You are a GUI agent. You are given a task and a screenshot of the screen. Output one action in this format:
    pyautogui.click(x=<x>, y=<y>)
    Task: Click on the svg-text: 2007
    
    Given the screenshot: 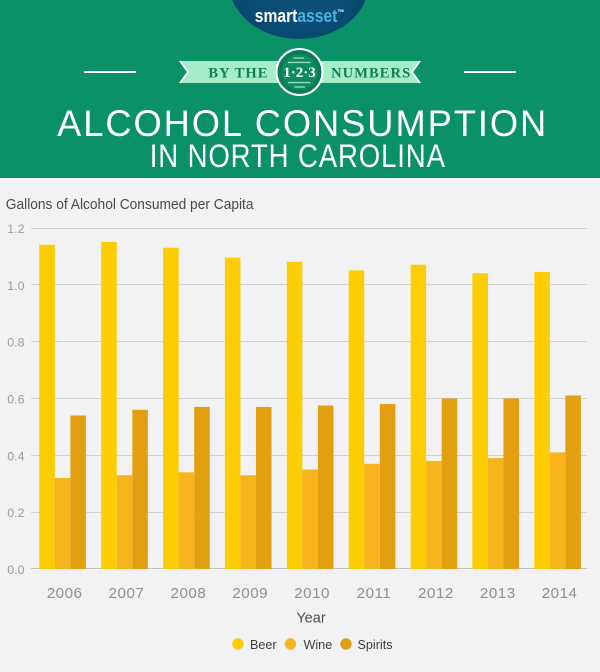 What is the action you would take?
    pyautogui.click(x=127, y=593)
    